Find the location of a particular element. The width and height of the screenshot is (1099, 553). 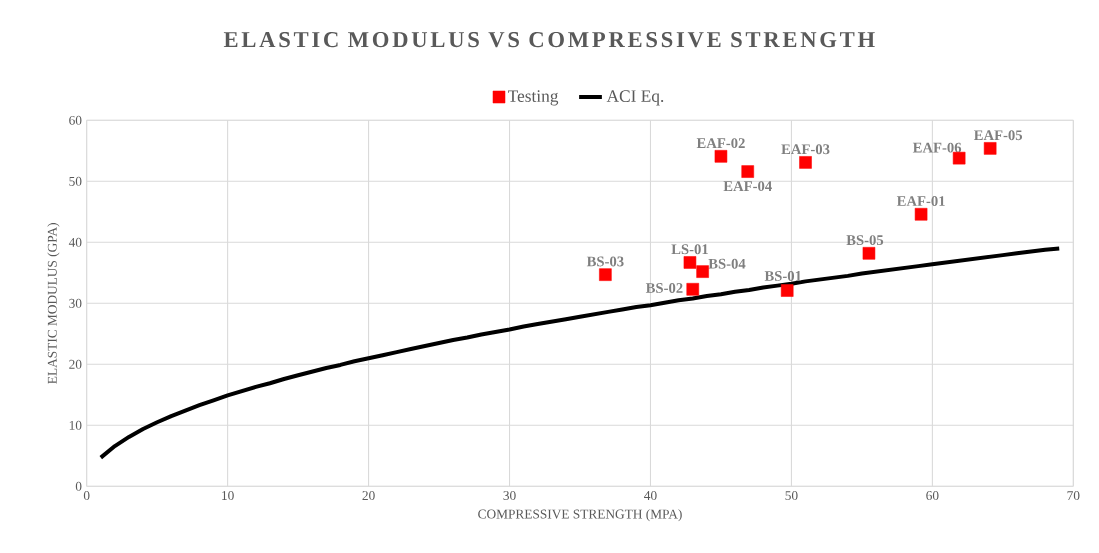

annotation: EAF-03 is located at coordinates (805, 149).